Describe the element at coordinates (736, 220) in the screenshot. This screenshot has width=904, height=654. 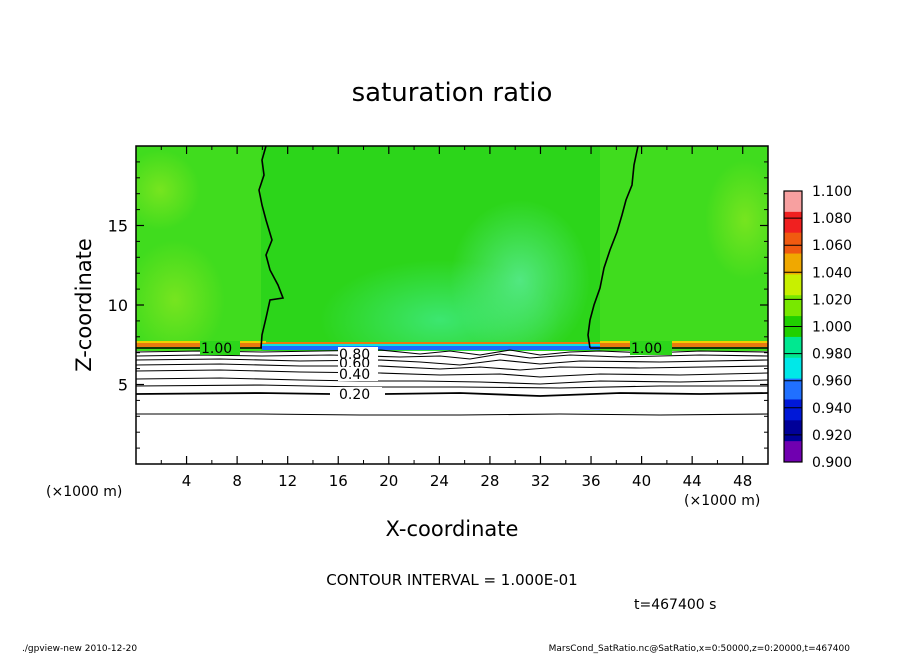
I see `field-blob-right` at that location.